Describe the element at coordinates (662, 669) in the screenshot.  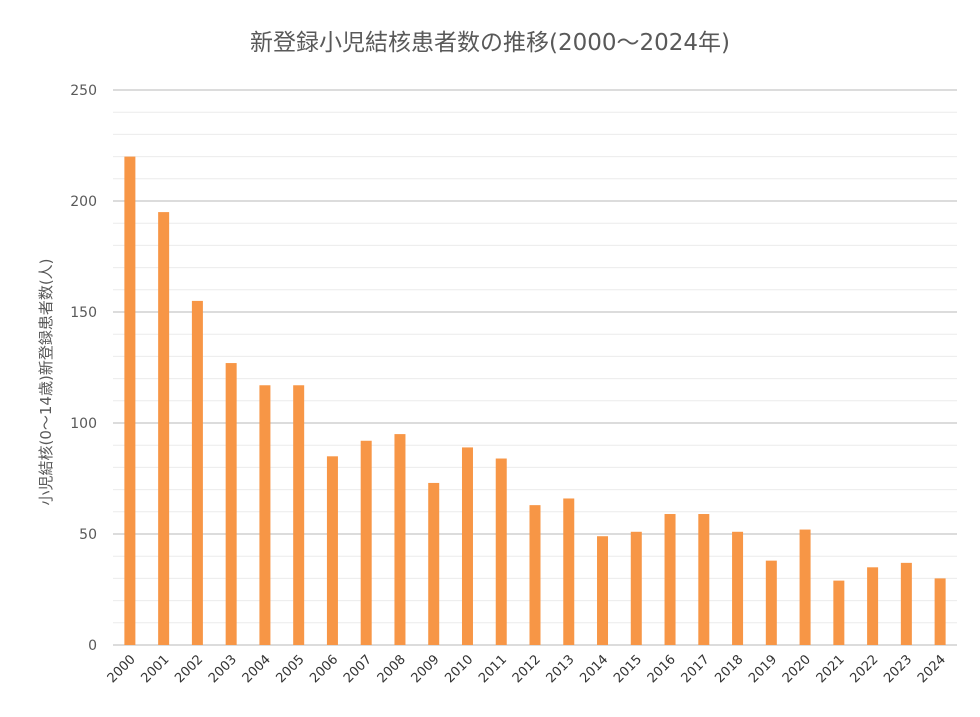
I see `x-tick-label: 2016` at that location.